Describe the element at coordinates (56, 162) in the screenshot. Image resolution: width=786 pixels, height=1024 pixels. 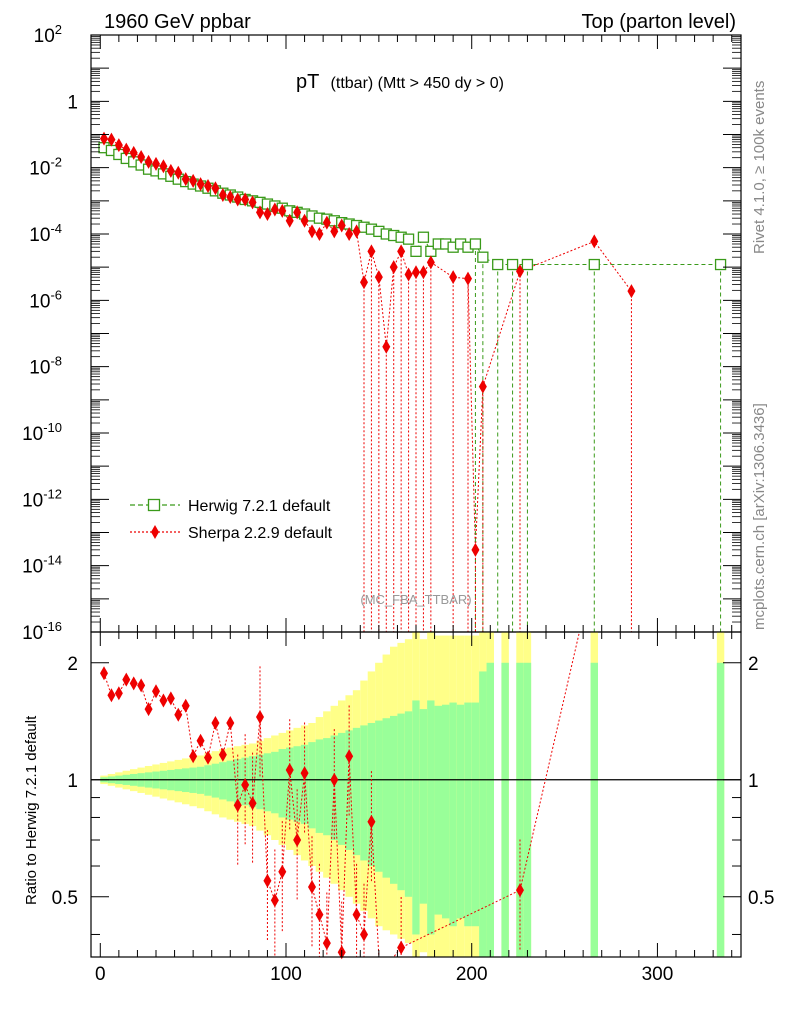
I see `main-y-tick-exponent: -2` at that location.